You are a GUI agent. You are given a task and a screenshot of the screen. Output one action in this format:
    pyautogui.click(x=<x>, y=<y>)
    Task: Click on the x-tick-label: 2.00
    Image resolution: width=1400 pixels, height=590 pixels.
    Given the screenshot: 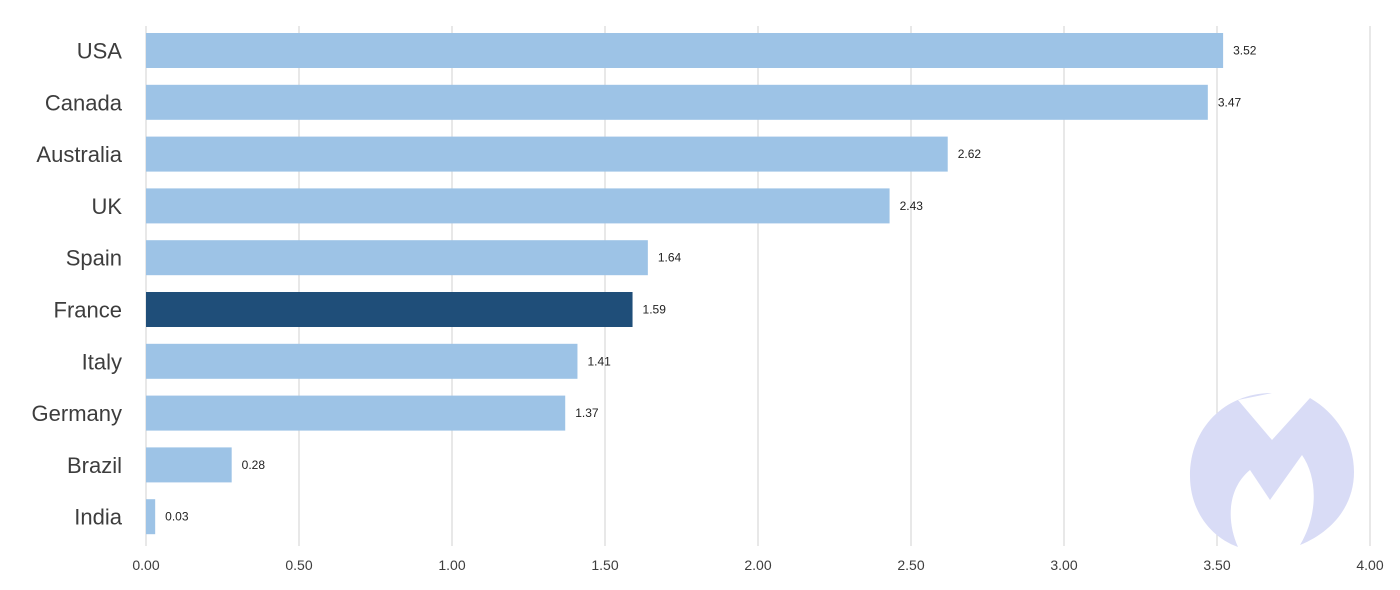 What is the action you would take?
    pyautogui.click(x=757, y=565)
    